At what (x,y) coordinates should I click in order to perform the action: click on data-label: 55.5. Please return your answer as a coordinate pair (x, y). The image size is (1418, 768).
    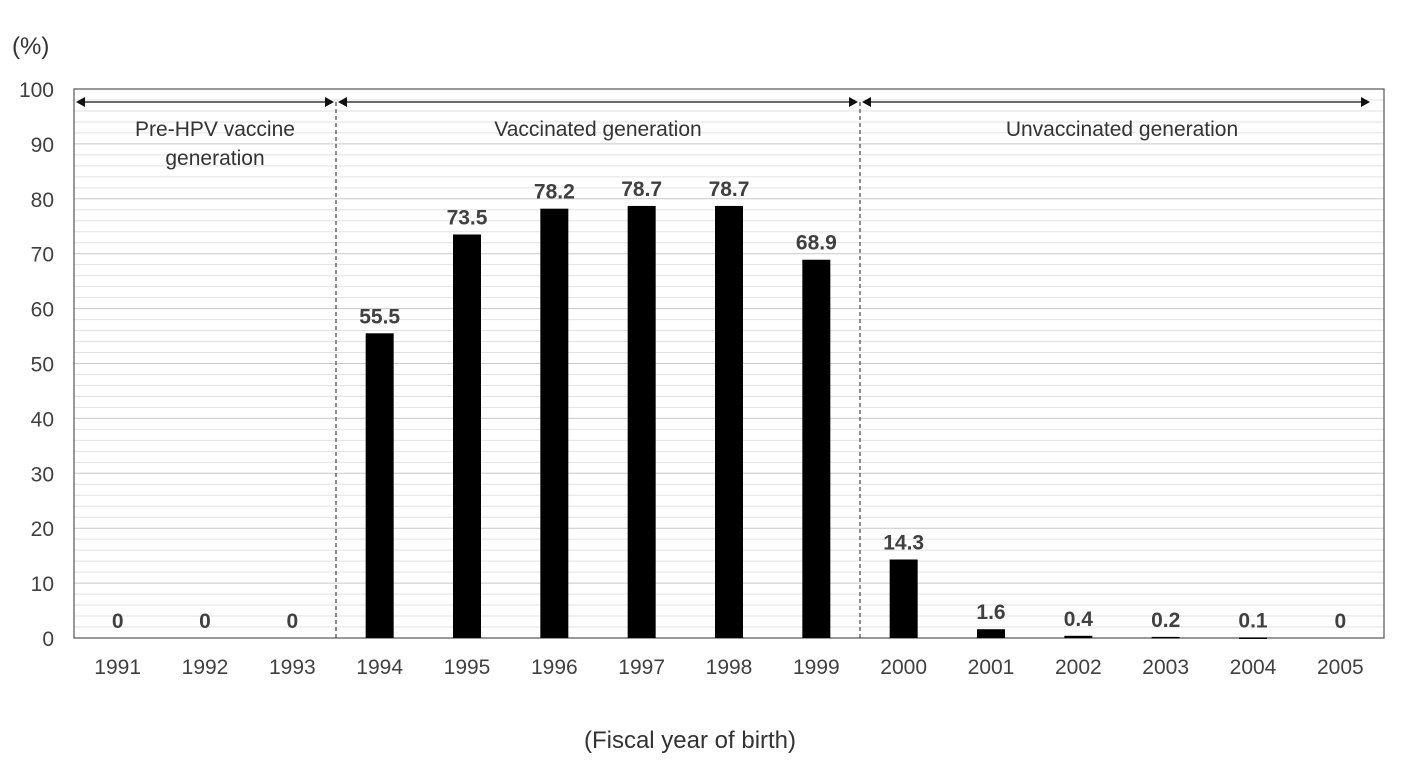
    Looking at the image, I should click on (379, 316).